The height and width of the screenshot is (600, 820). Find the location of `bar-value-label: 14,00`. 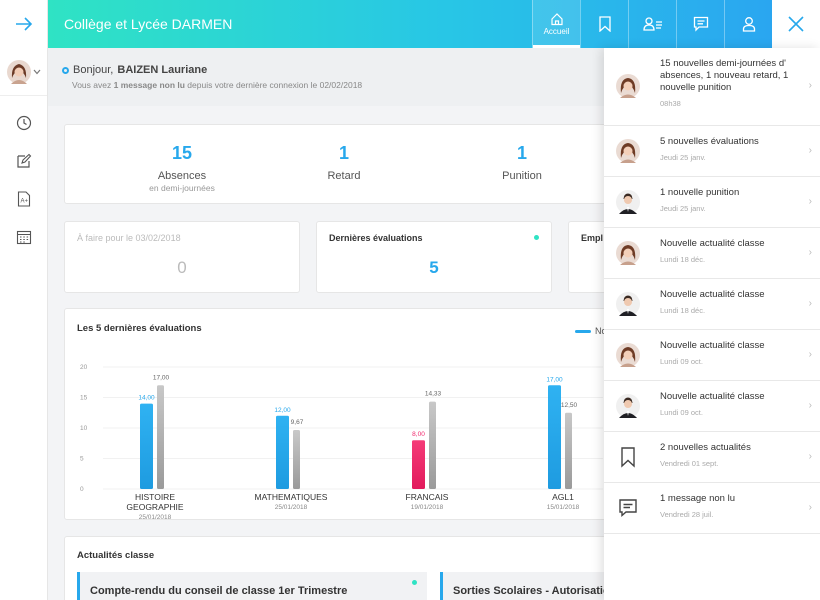

bar-value-label: 14,00 is located at coordinates (146, 398).